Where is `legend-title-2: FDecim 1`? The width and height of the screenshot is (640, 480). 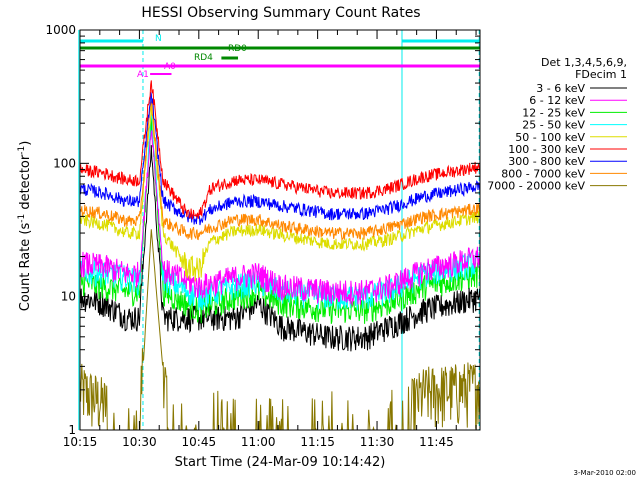
legend-title-2: FDecim 1 is located at coordinates (601, 74).